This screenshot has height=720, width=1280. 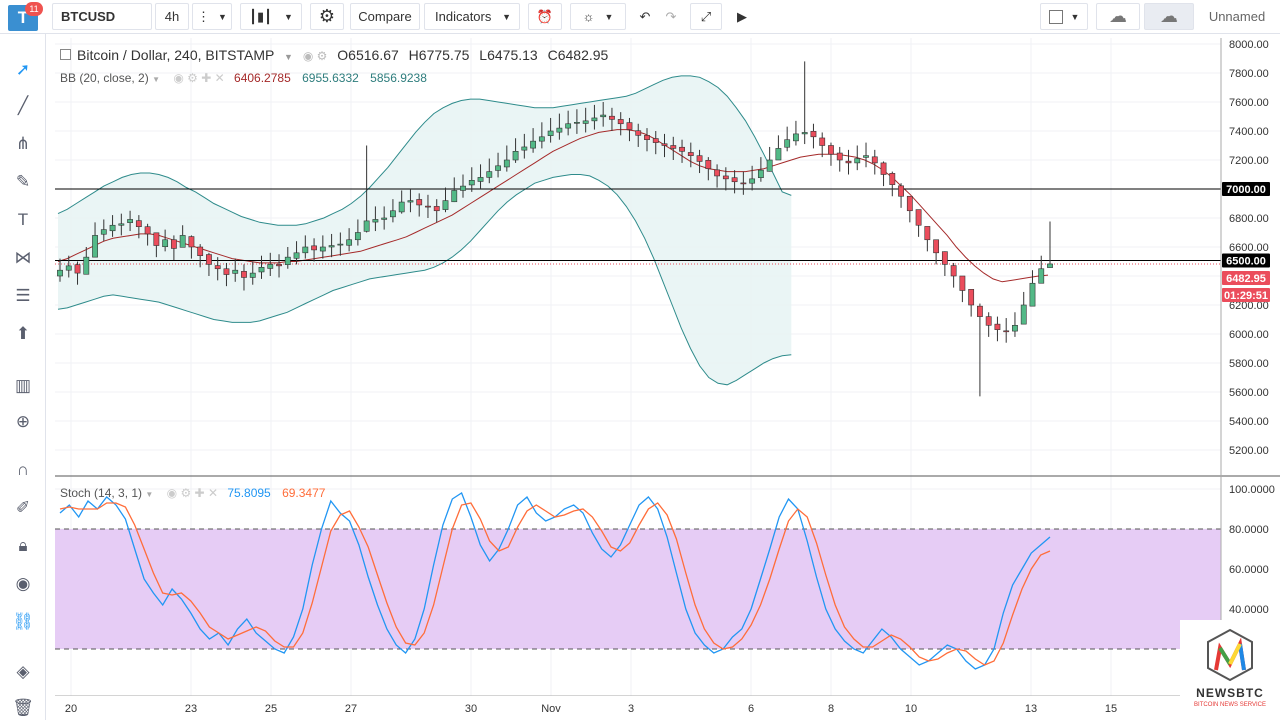 I want to click on trash-icon: 🗑︎, so click(x=23, y=707).